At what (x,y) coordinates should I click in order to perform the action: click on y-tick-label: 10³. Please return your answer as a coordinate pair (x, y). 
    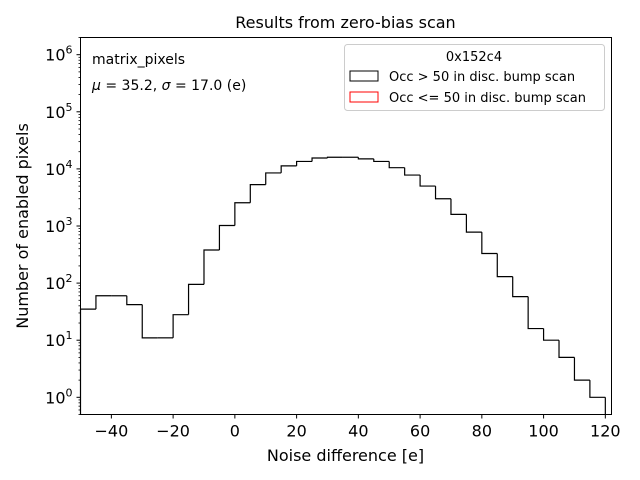
    Looking at the image, I should click on (58, 225).